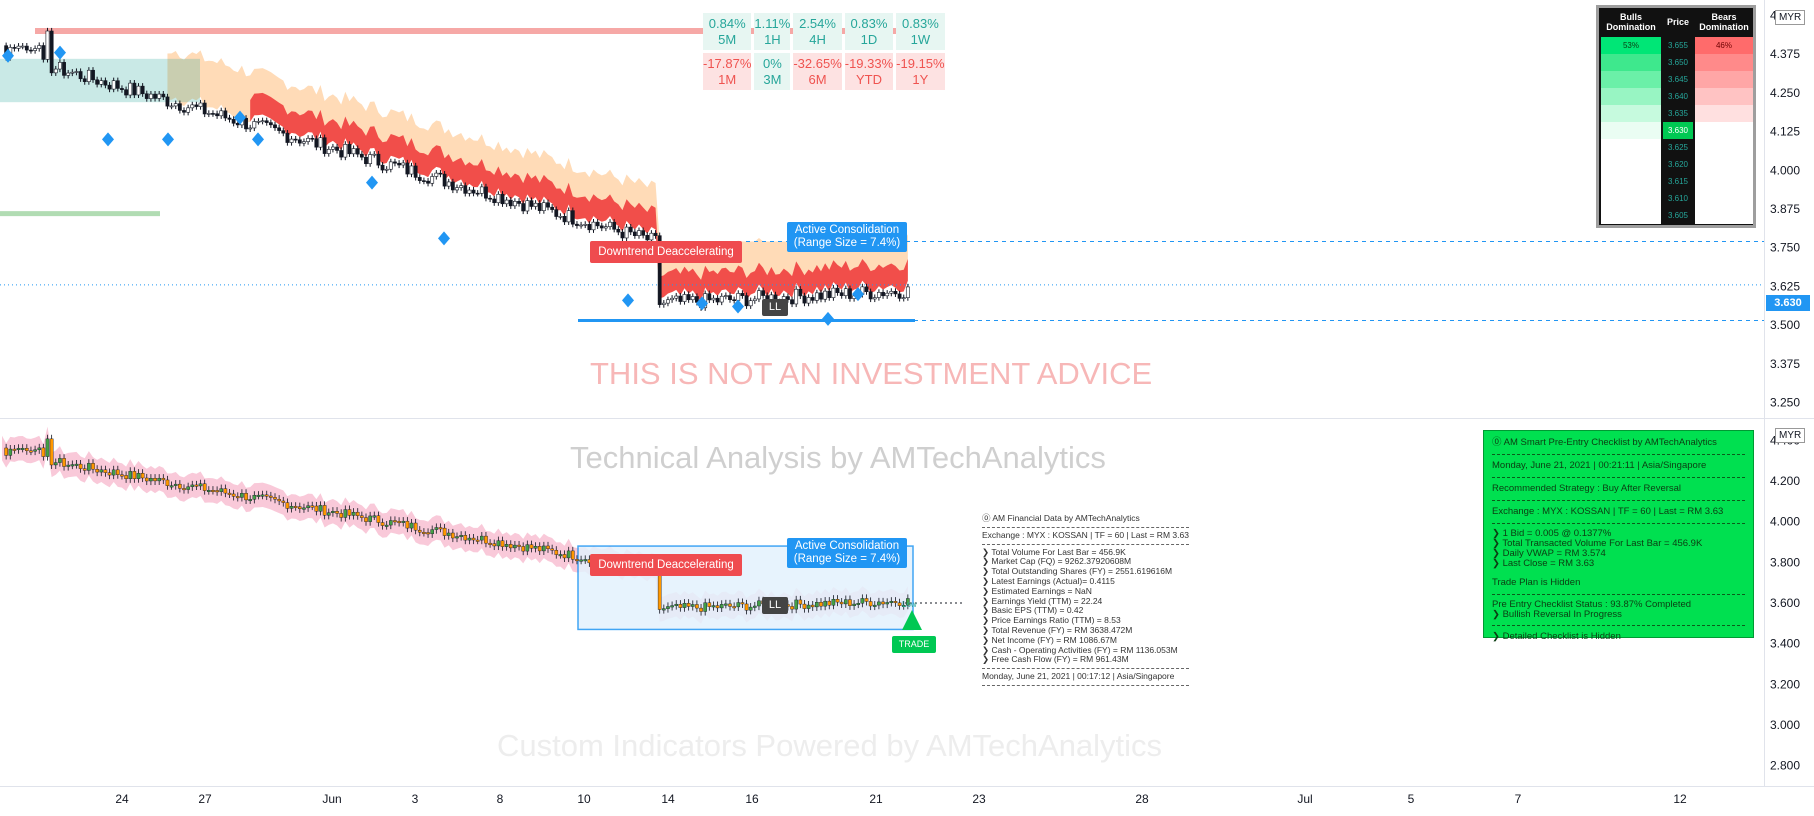 This screenshot has width=1814, height=816. What do you see at coordinates (584, 799) in the screenshot?
I see `x-tick-label: 10` at bounding box center [584, 799].